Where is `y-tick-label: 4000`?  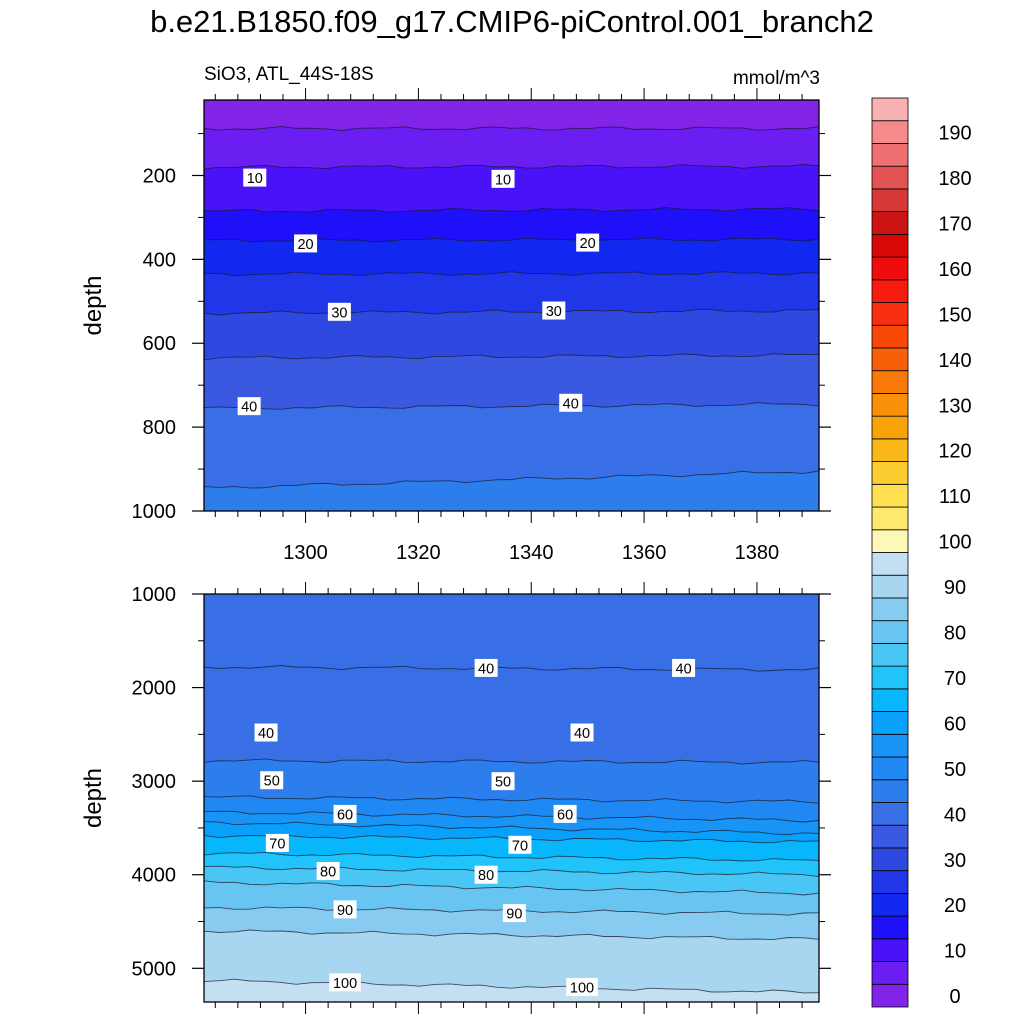 y-tick-label: 4000 is located at coordinates (154, 876).